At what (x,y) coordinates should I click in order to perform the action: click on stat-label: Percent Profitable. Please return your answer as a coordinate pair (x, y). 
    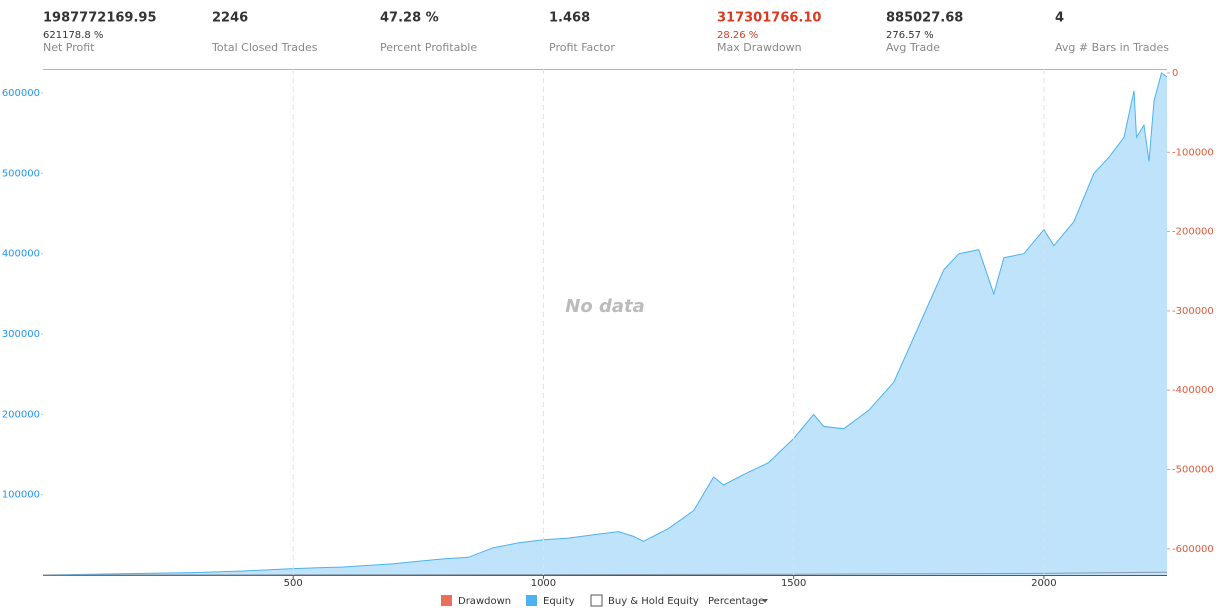
    Looking at the image, I should click on (428, 47).